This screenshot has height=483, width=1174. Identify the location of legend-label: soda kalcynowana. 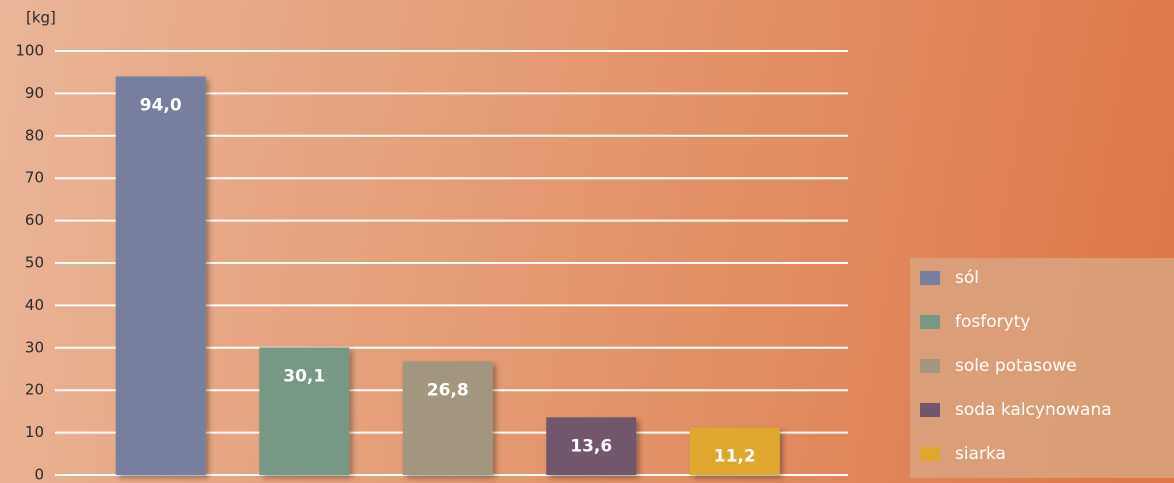
(1033, 410).